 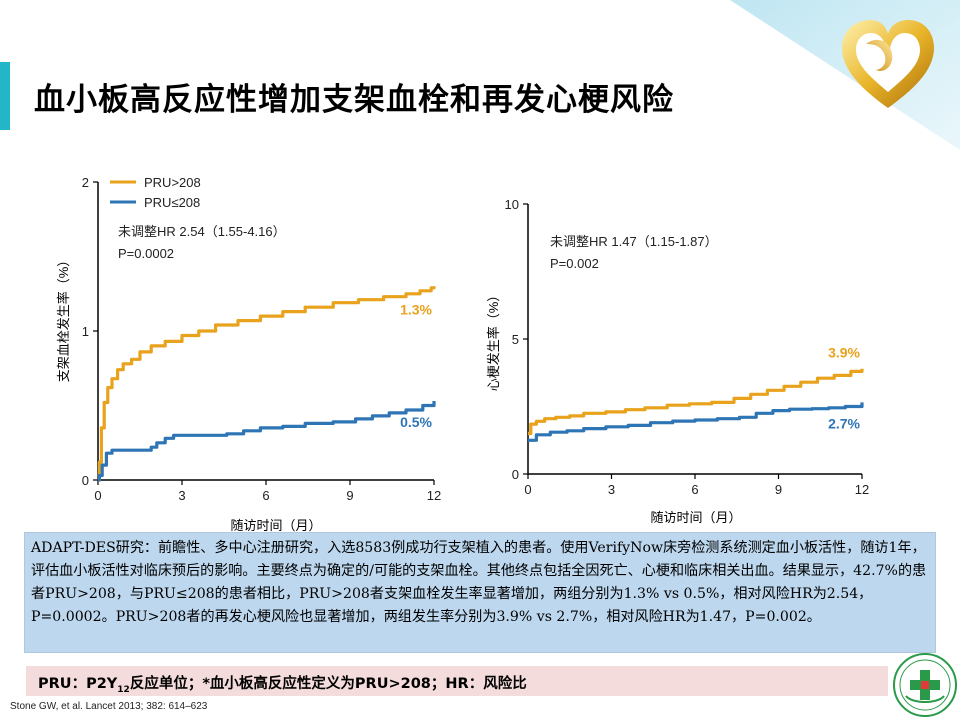 What do you see at coordinates (5, 96) in the screenshot?
I see `title-accent-bar` at bounding box center [5, 96].